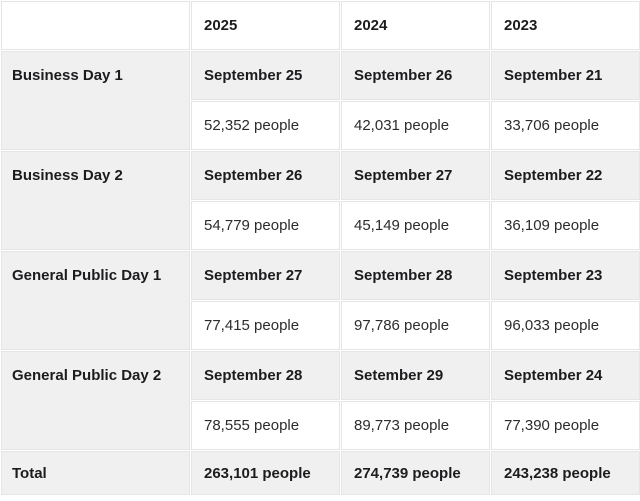 The height and width of the screenshot is (501, 640). I want to click on attendance-cell: 89,773 people, so click(415, 425).